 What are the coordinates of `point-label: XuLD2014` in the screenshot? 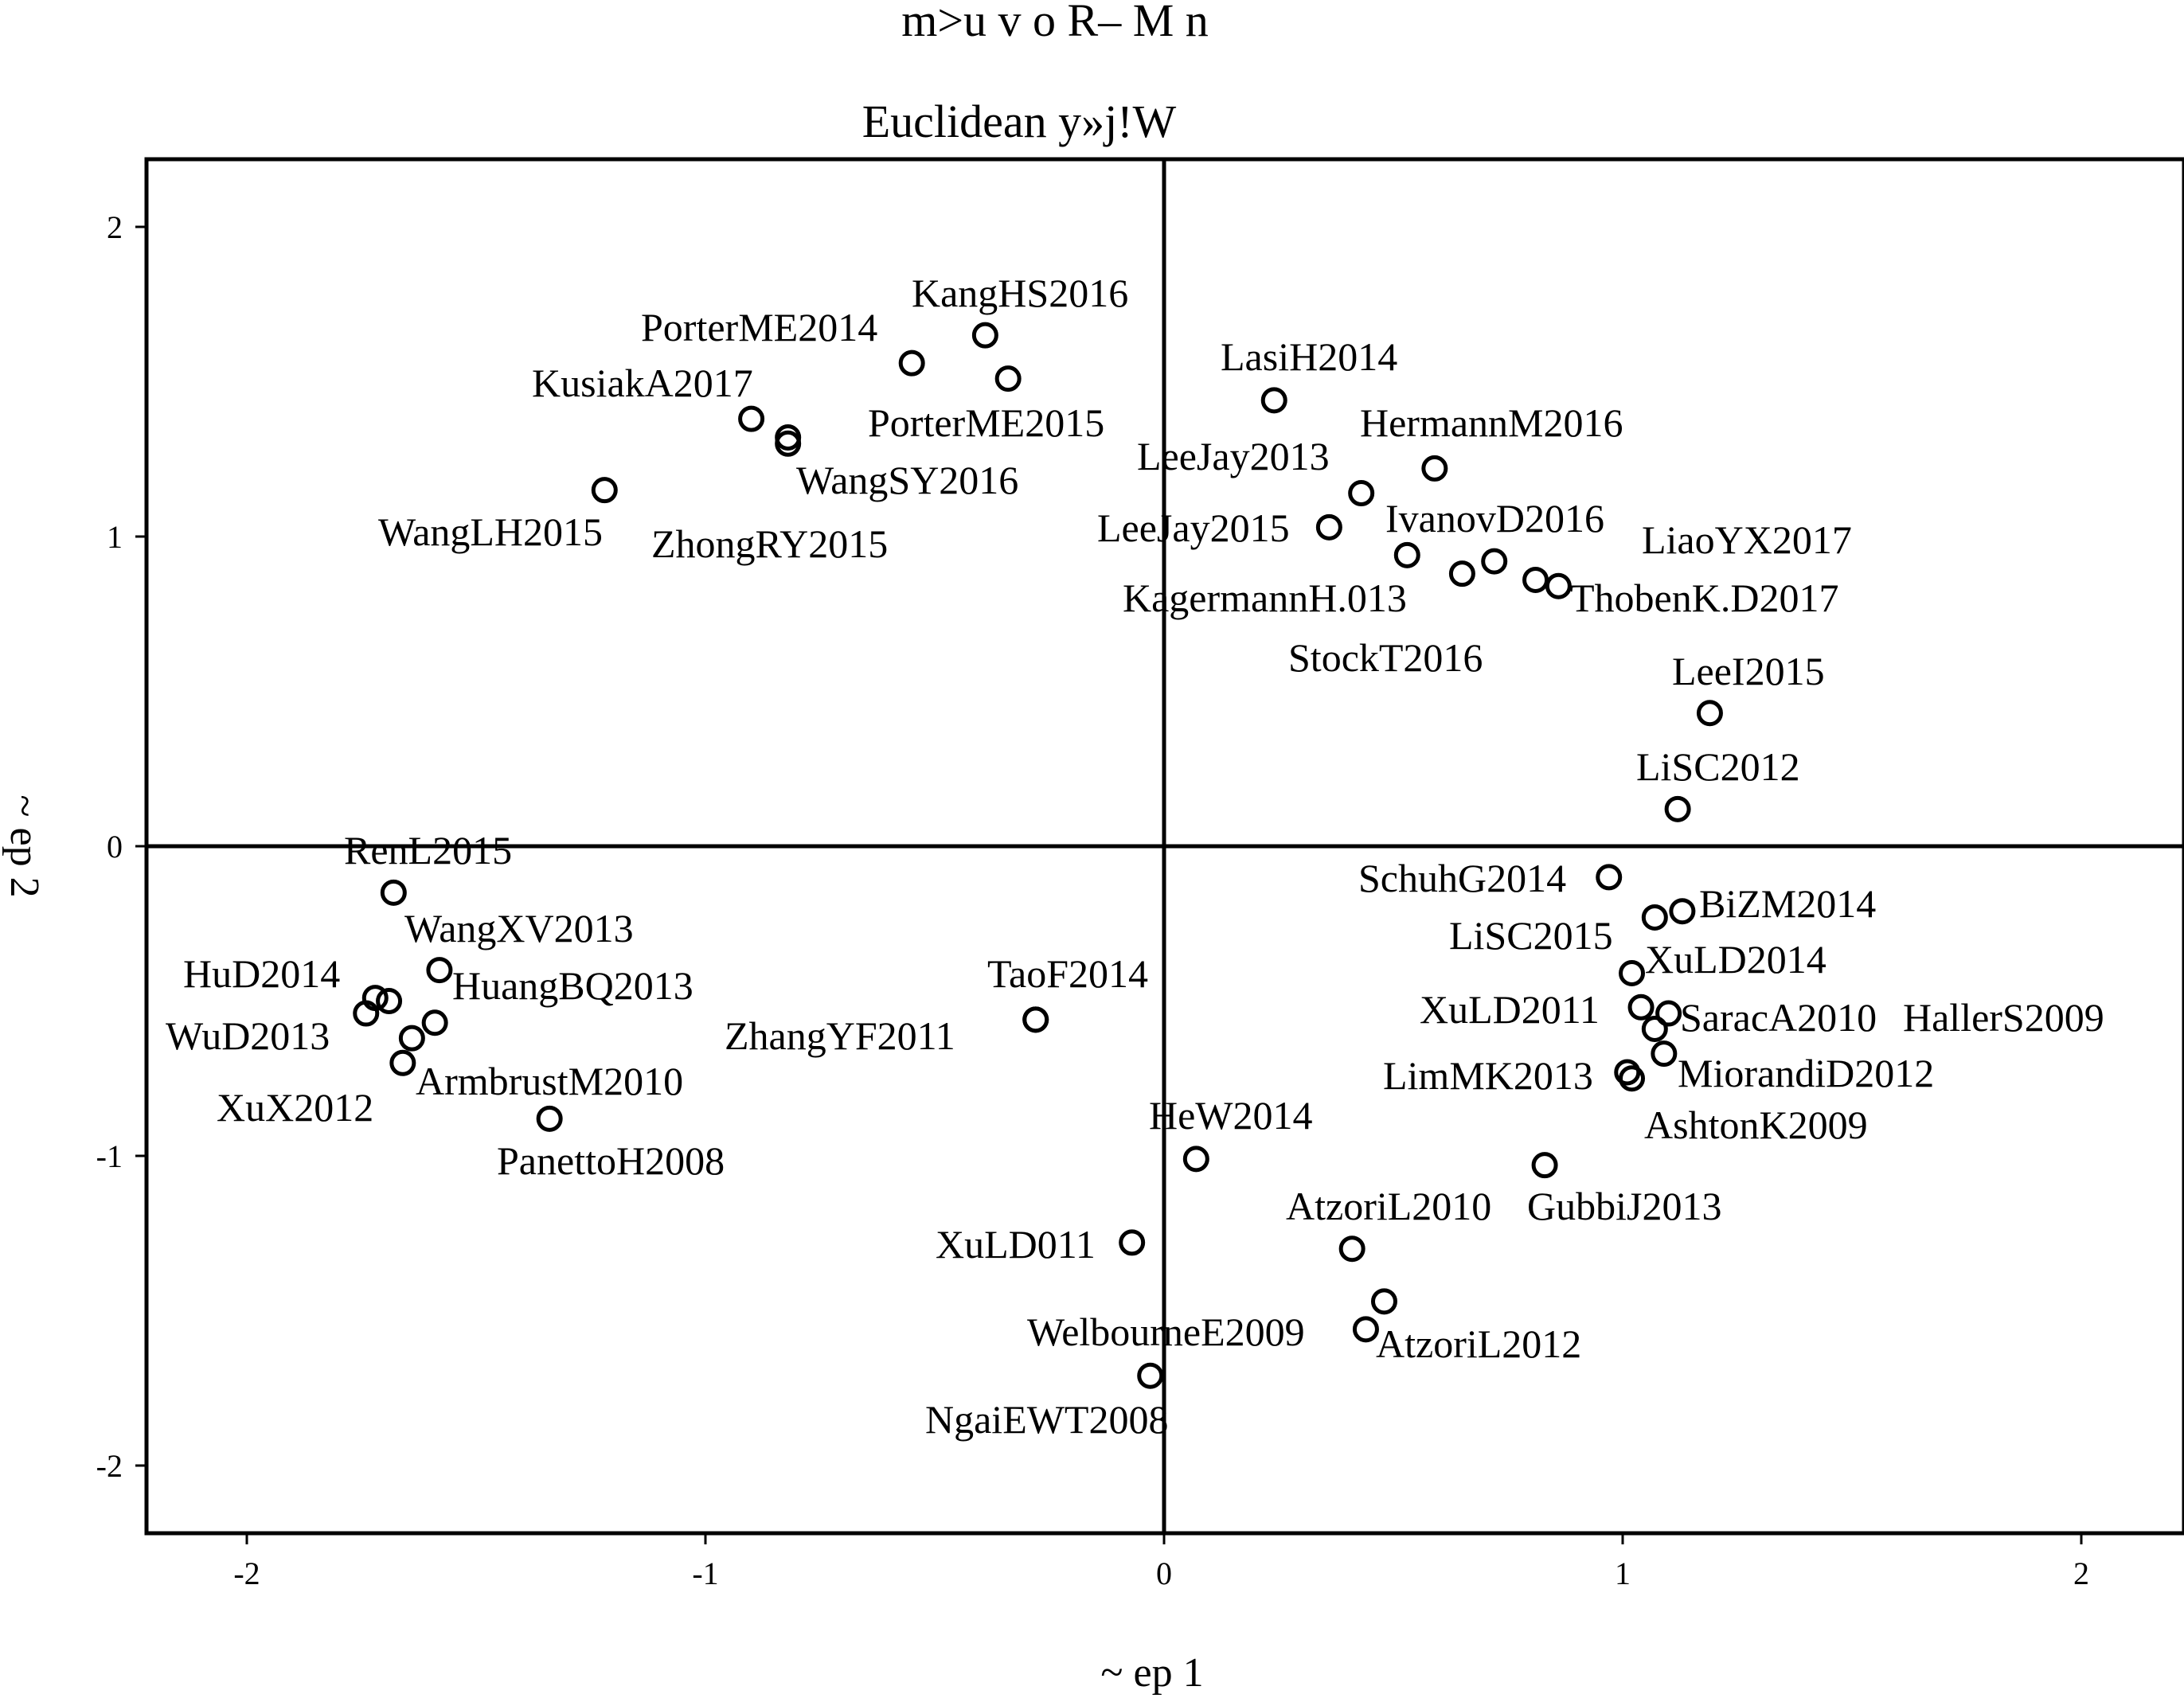 It's located at (1736, 959).